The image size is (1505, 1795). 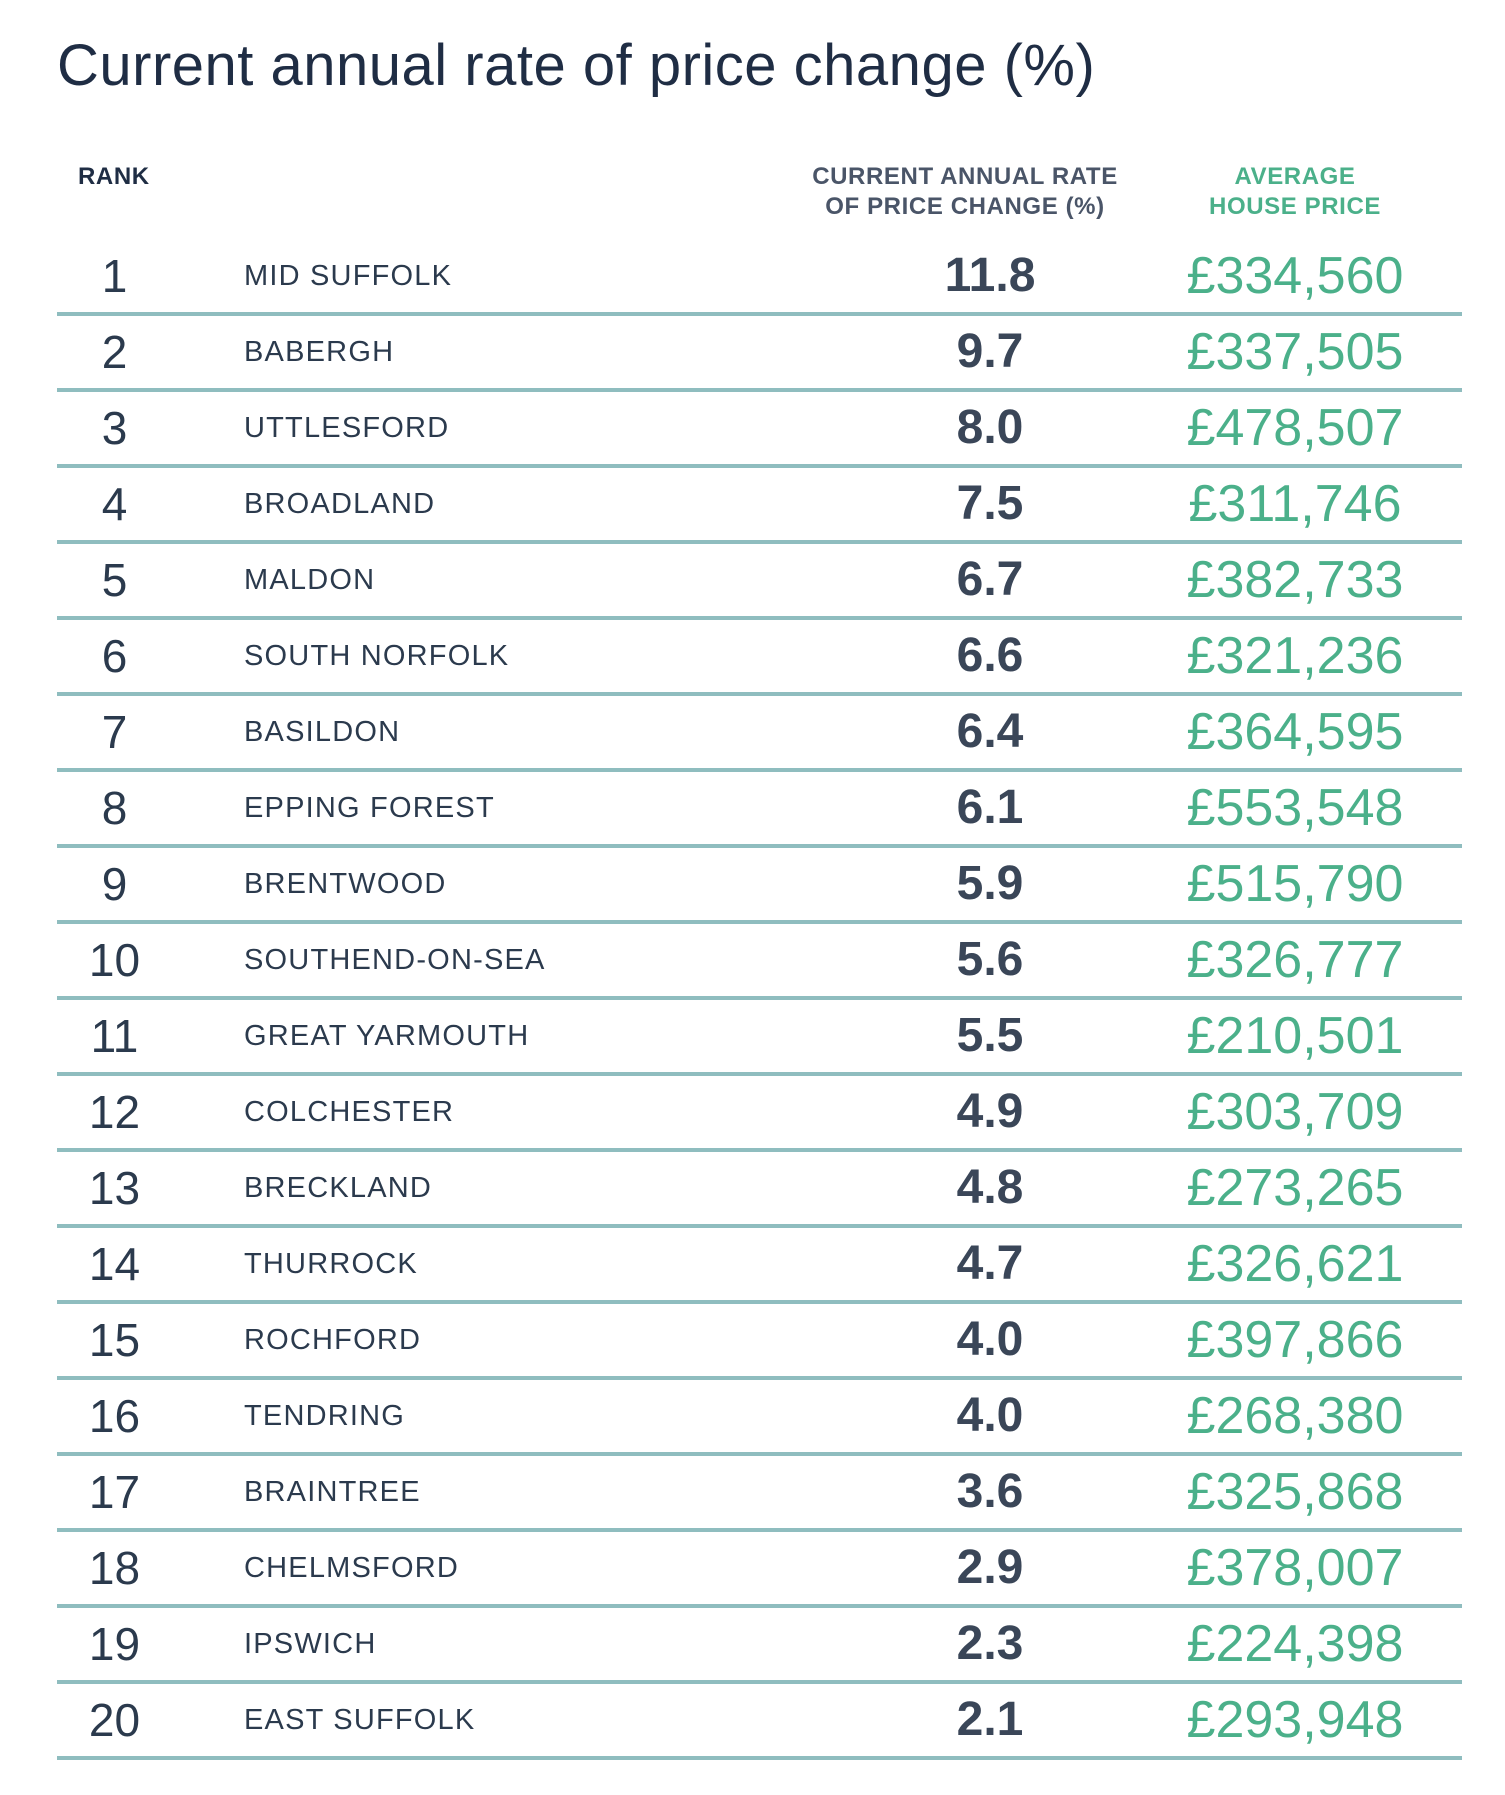 What do you see at coordinates (990, 1111) in the screenshot?
I see `rate-cell: 4.9` at bounding box center [990, 1111].